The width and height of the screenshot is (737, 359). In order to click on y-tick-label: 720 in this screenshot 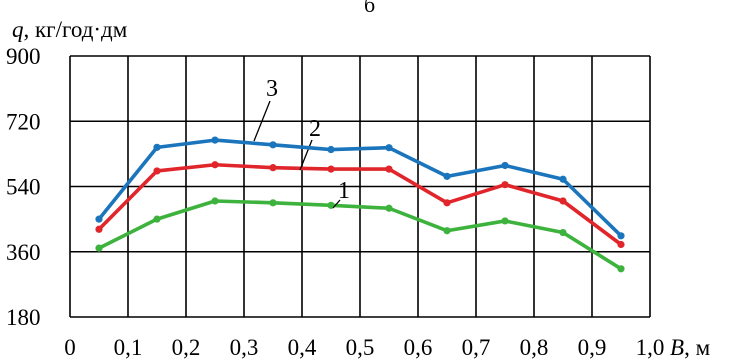, I will do `click(23, 121)`.